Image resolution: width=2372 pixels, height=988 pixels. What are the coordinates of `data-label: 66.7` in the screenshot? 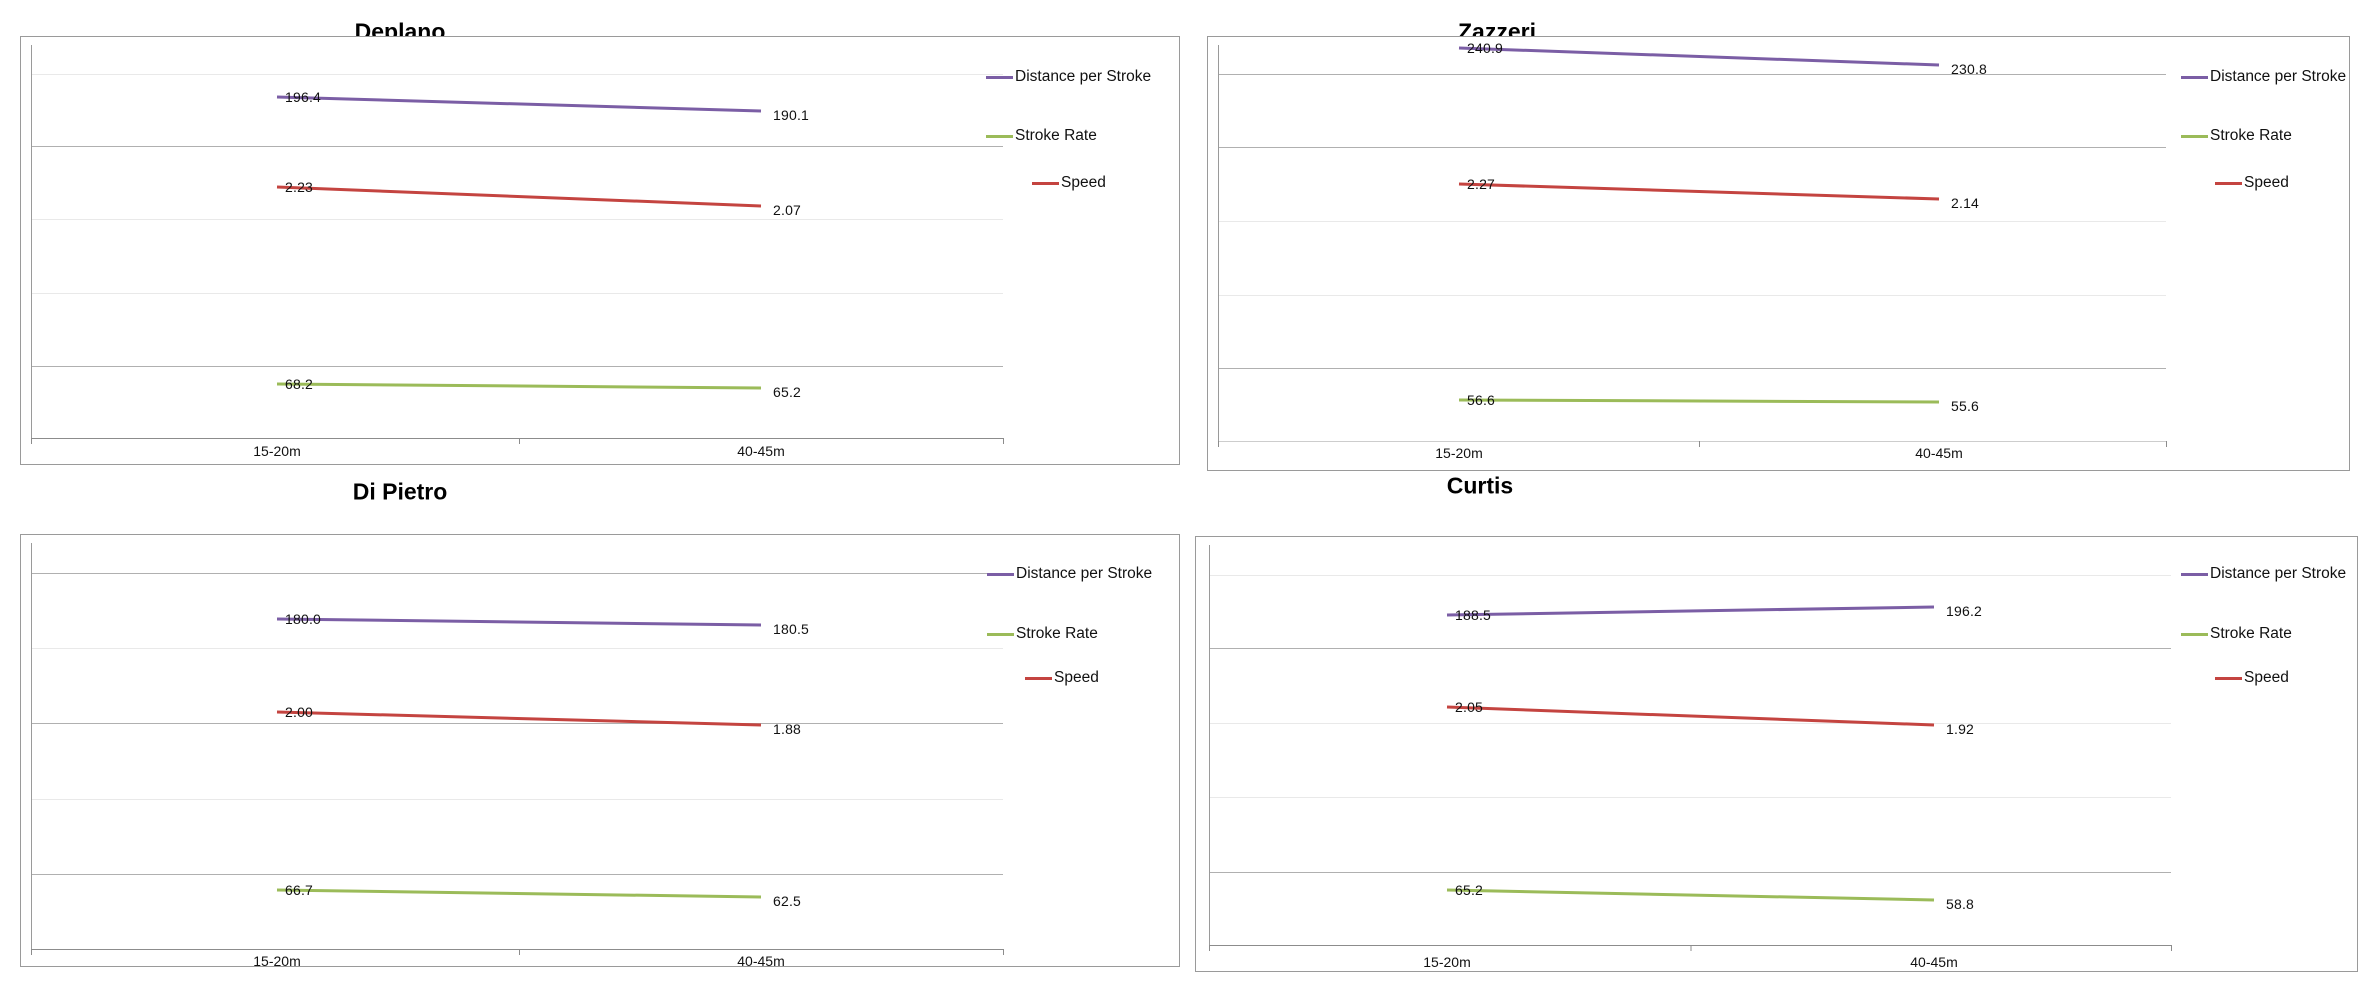 It's located at (299, 890).